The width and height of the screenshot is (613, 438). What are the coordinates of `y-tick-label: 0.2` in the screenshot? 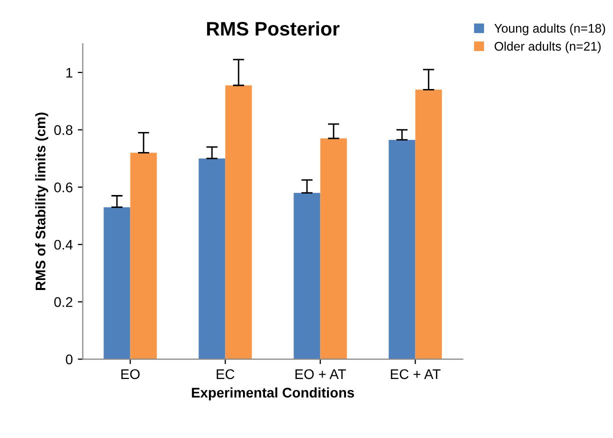 It's located at (63, 302).